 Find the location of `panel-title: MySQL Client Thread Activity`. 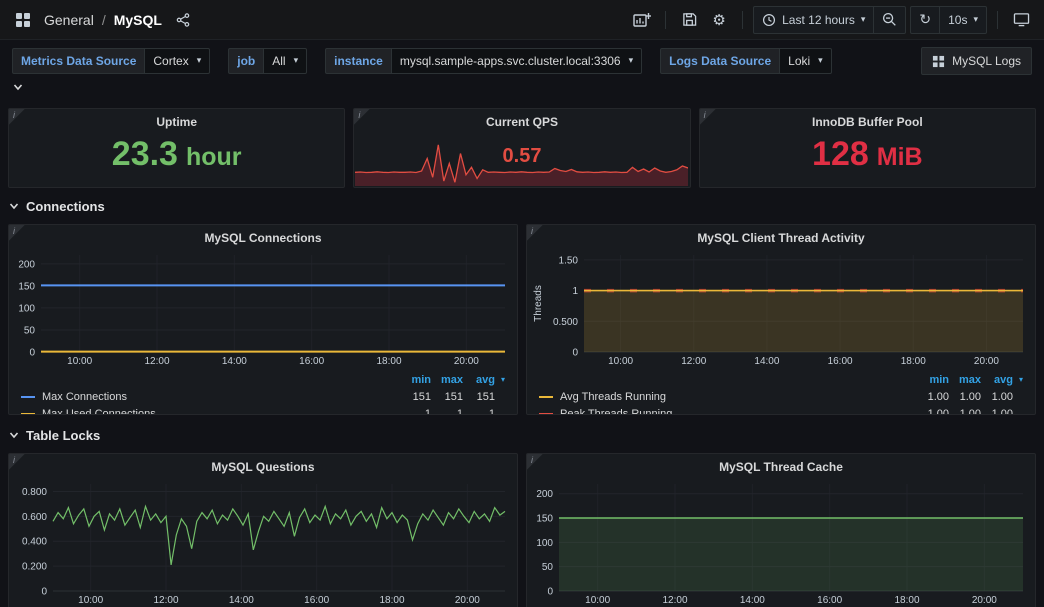

panel-title: MySQL Client Thread Activity is located at coordinates (781, 238).